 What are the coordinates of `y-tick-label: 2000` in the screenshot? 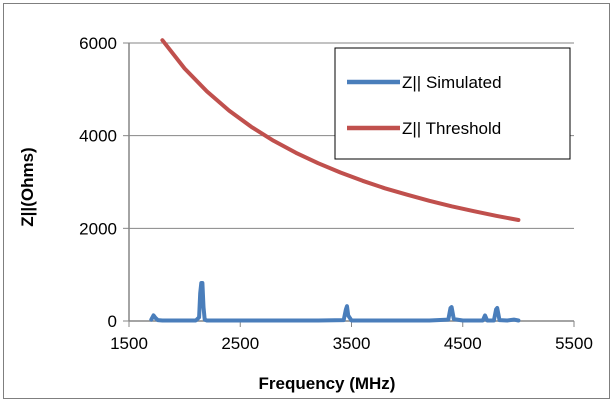 It's located at (98, 228).